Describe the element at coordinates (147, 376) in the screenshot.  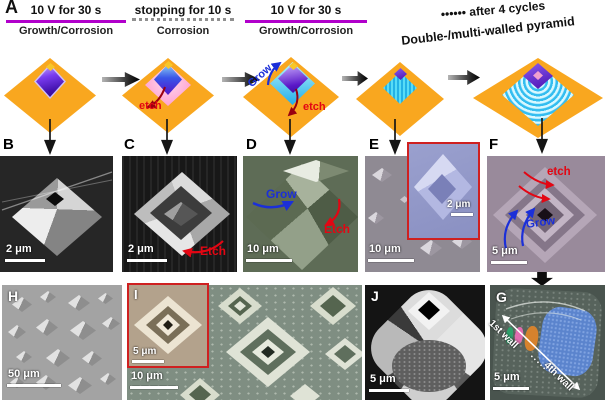
I see `scale-i: 10 μm` at that location.